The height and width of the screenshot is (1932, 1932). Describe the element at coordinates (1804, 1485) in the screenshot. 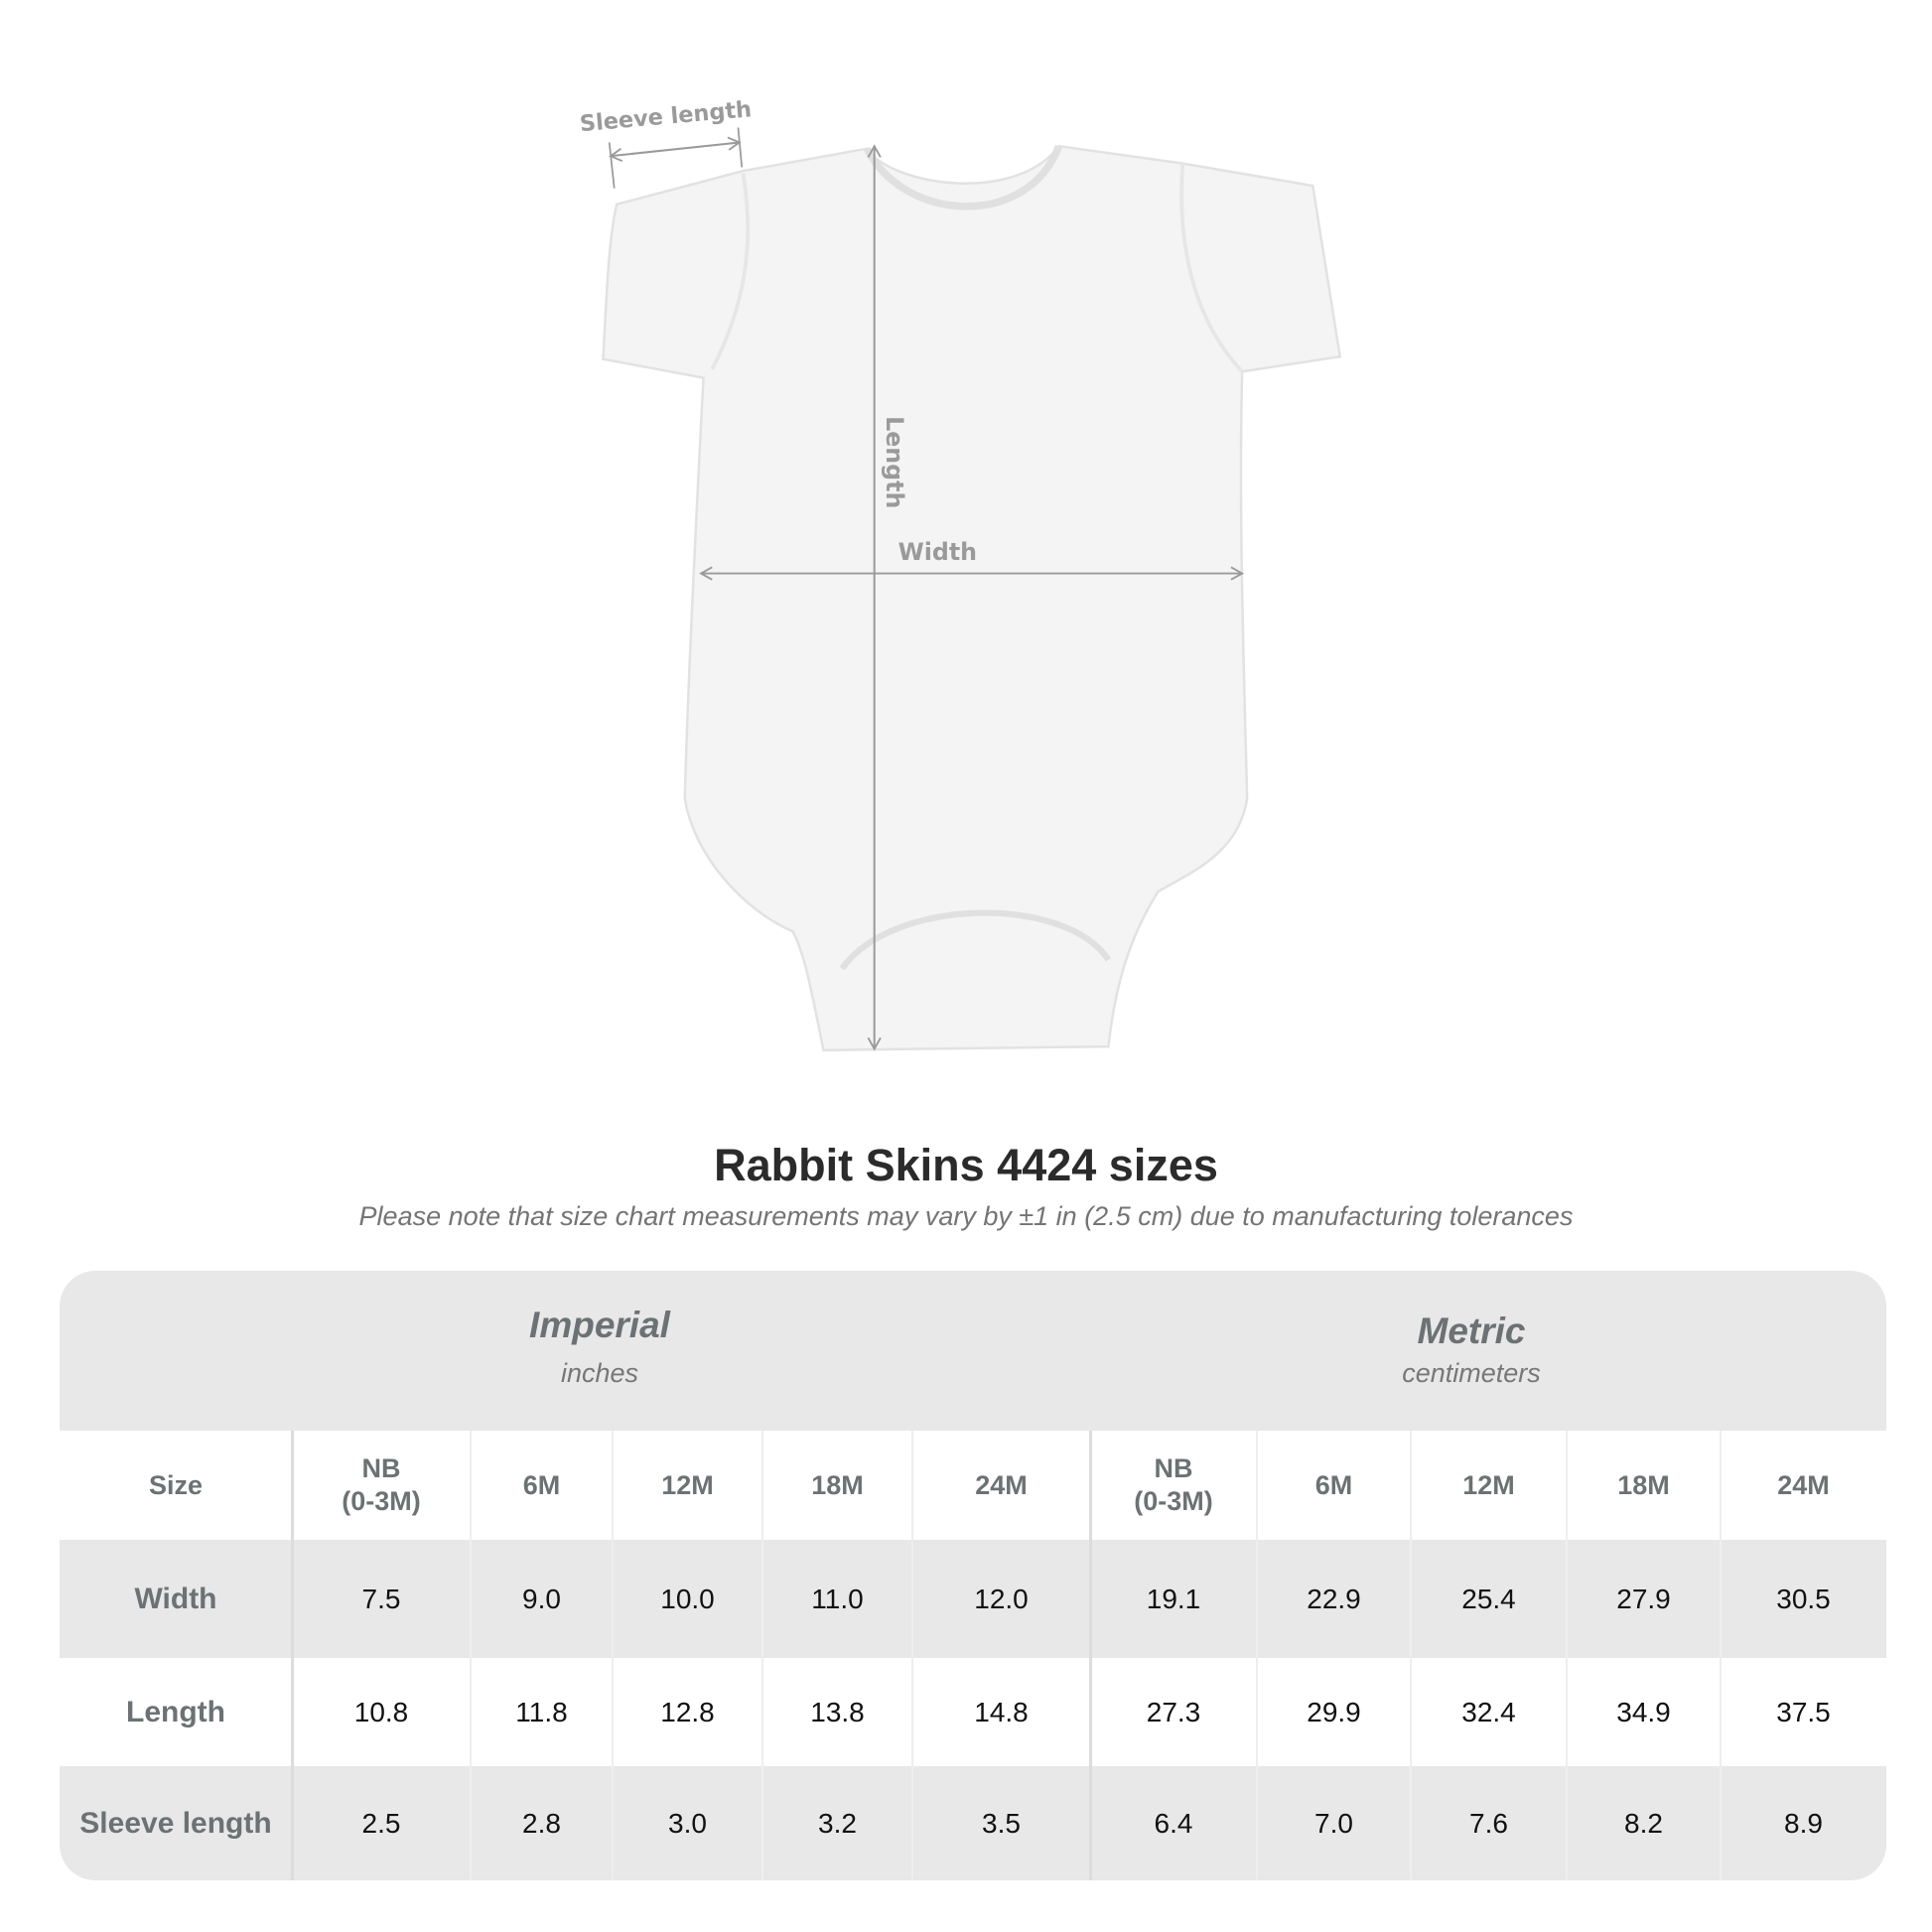

I see `size-col-metric: 24M` at that location.